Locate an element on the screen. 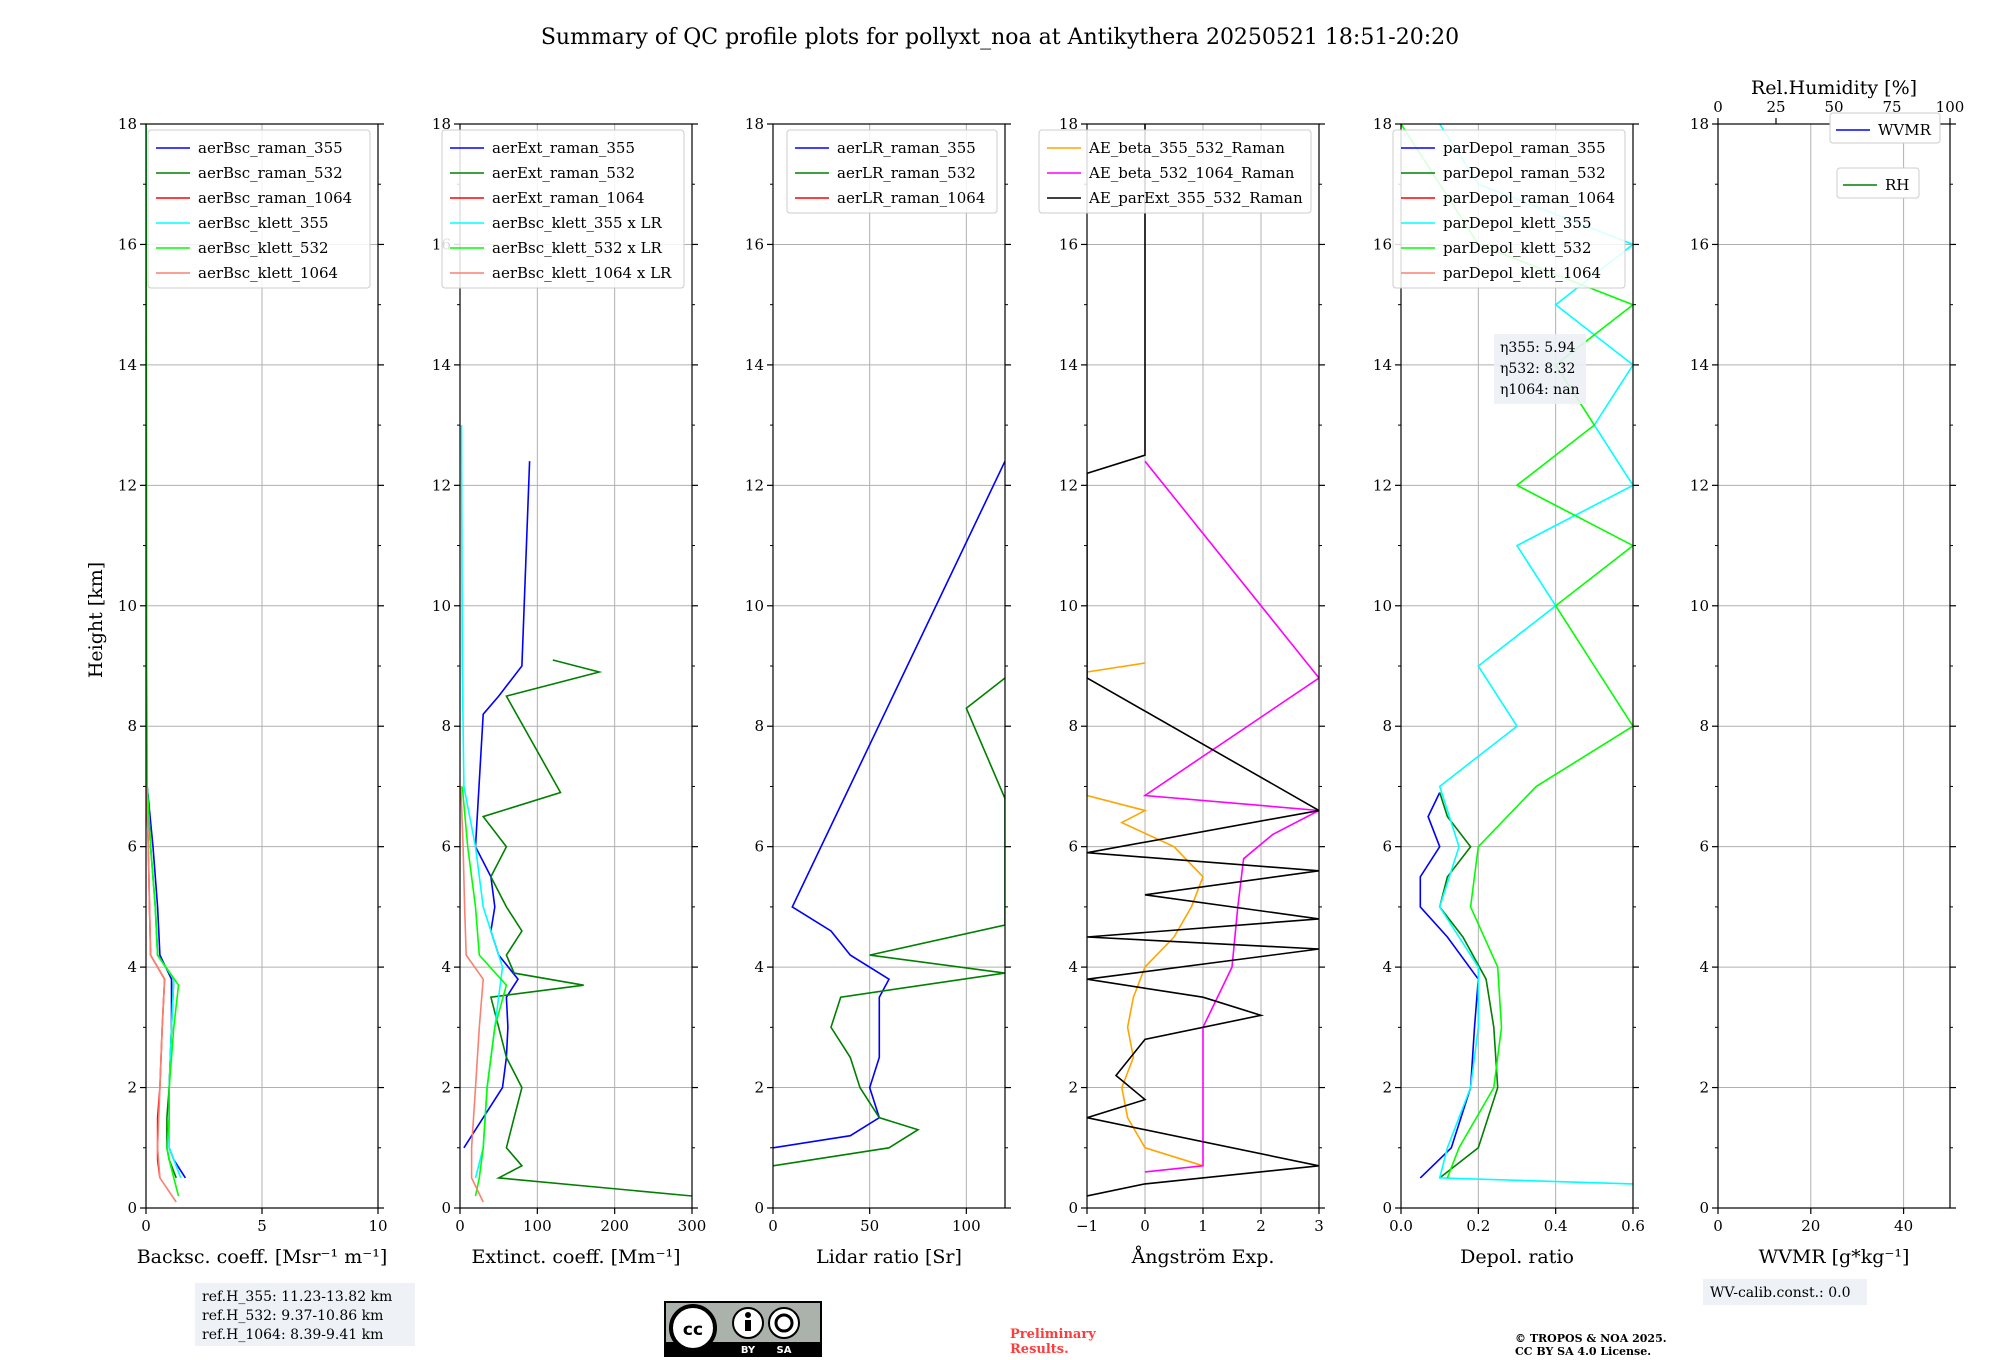  cc-icon is located at coordinates (693, 1328).